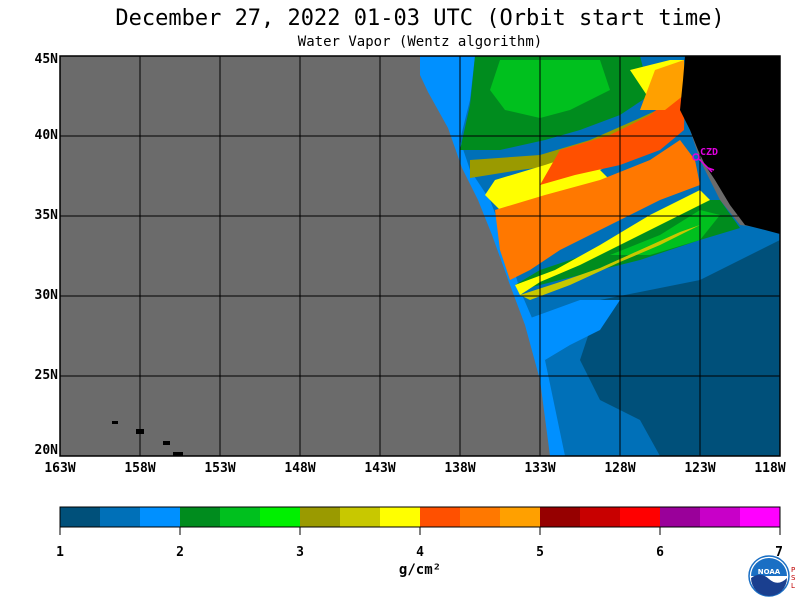 This screenshot has width=800, height=600. I want to click on lat-label-45n: 45N, so click(46, 59).